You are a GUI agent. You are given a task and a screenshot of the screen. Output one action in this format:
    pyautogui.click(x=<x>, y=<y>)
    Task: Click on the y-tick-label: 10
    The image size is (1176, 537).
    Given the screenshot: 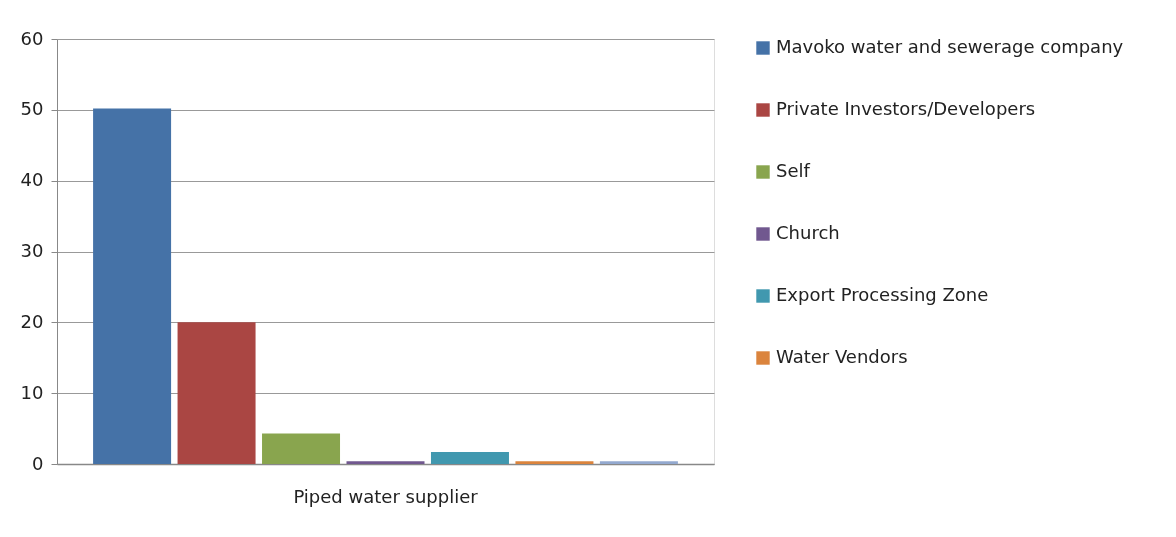 What is the action you would take?
    pyautogui.click(x=32, y=392)
    